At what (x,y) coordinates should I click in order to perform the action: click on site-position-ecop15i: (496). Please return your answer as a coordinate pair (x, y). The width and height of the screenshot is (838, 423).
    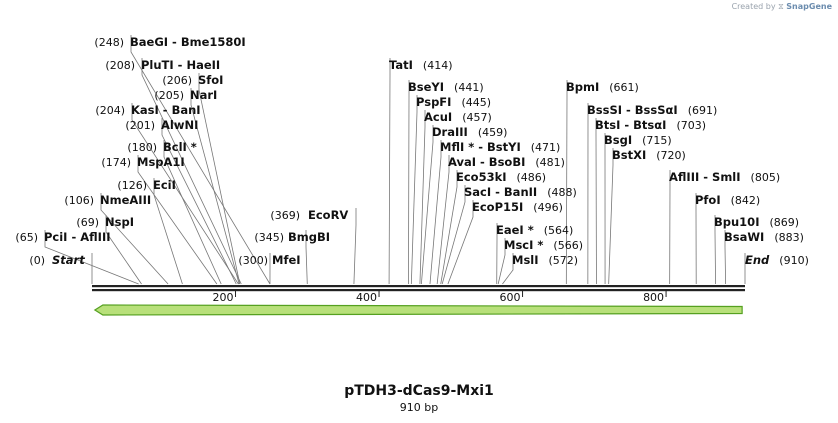
    Looking at the image, I should click on (548, 207).